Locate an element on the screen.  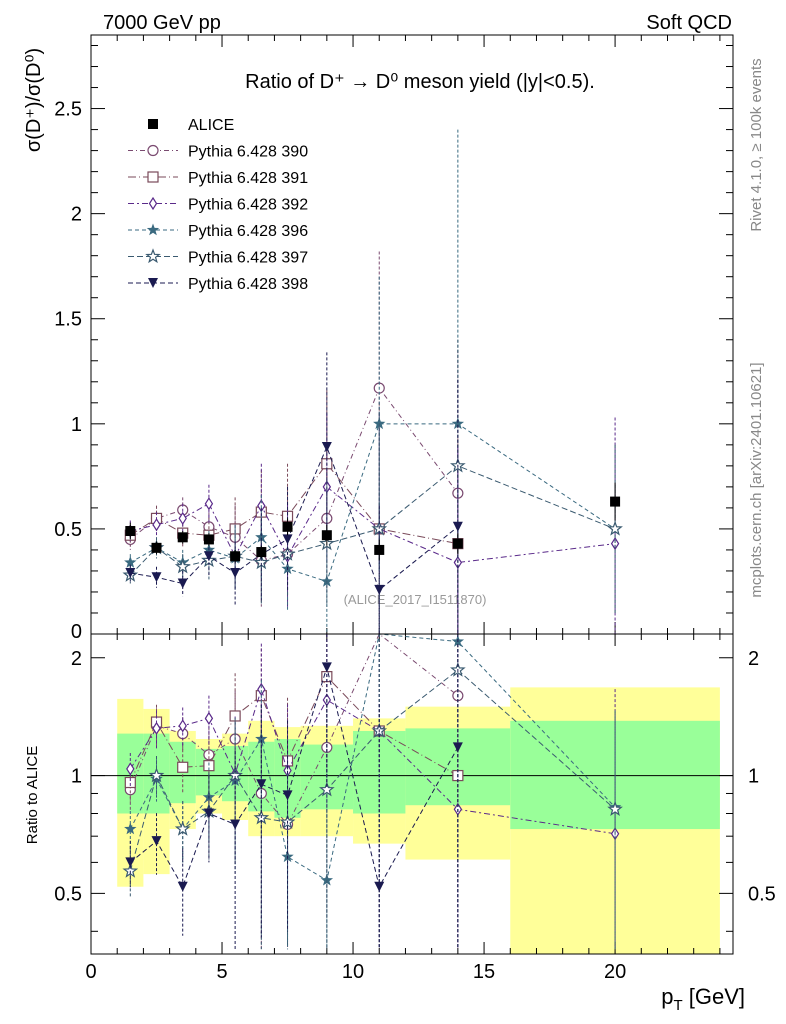
y-tick-label-bottom: 2 is located at coordinates (76, 659).